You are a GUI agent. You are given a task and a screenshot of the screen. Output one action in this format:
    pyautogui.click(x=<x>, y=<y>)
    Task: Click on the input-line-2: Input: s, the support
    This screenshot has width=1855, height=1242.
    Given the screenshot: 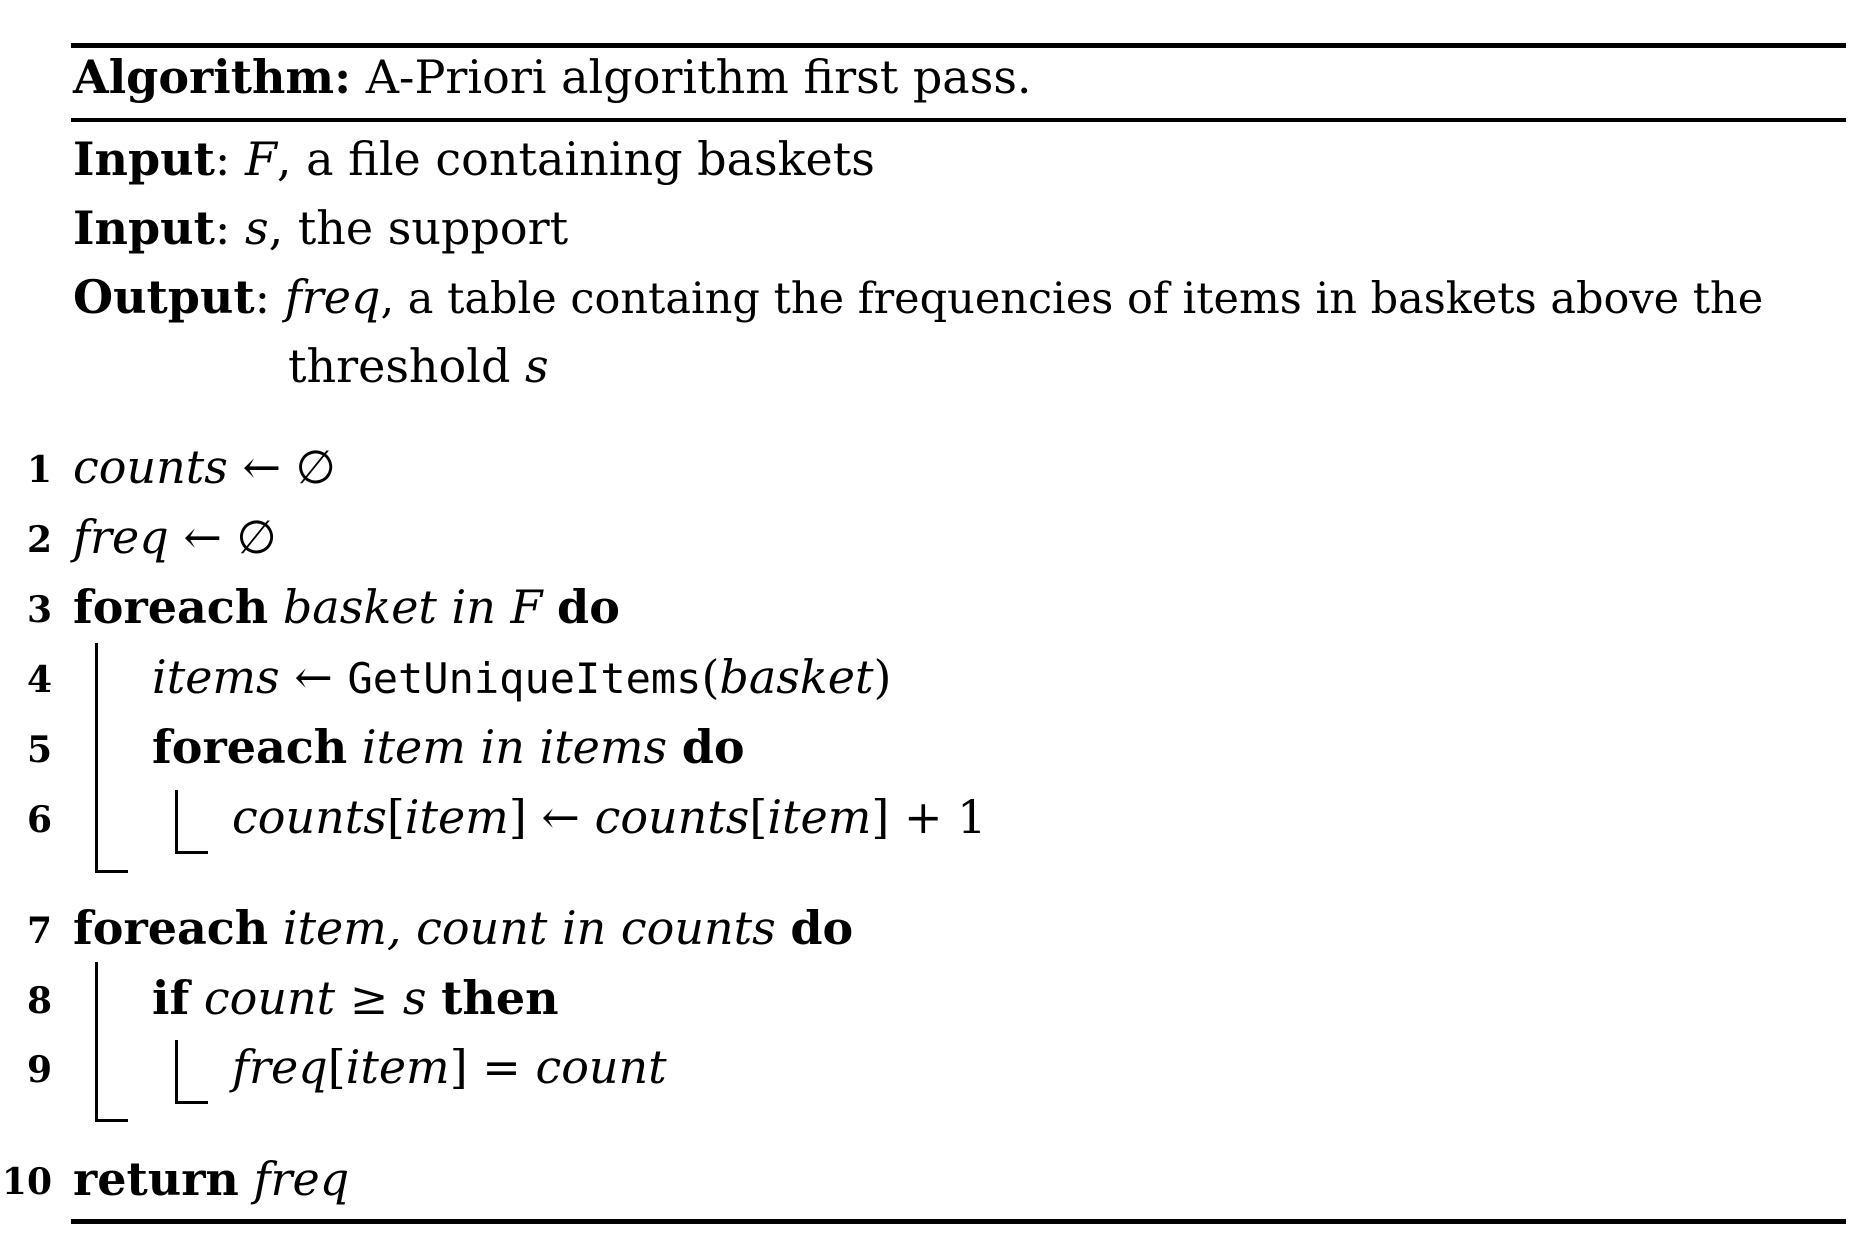 What is the action you would take?
    pyautogui.click(x=321, y=228)
    